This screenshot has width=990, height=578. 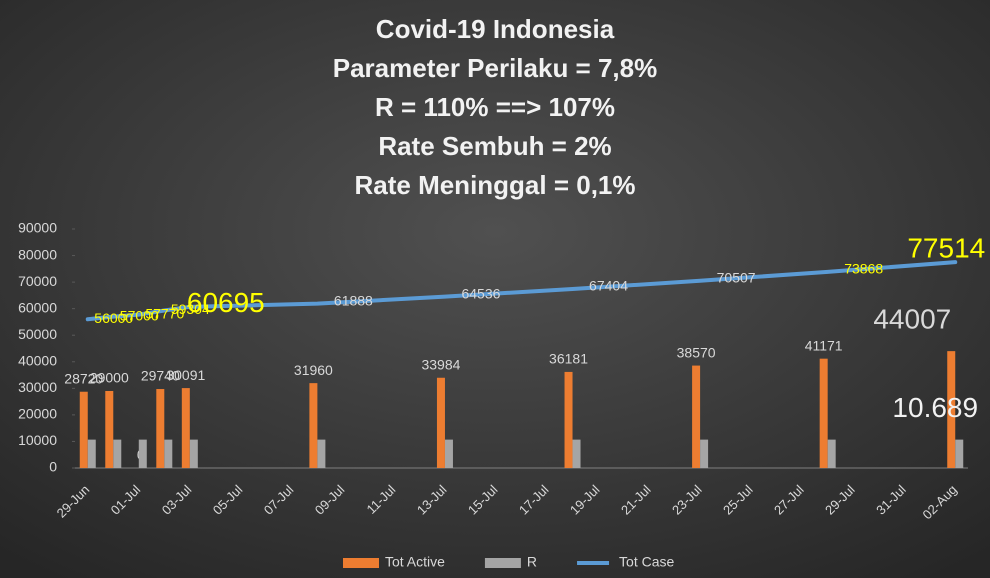 I want to click on data-label: 73868, so click(x=863, y=269).